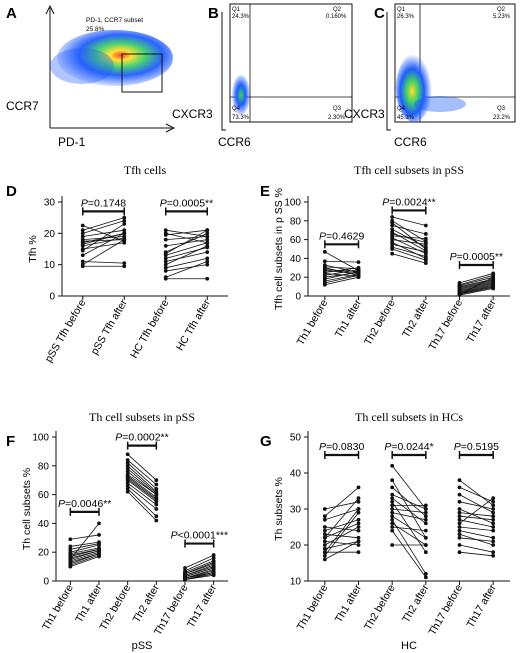  I want to click on y-tick-label: 40, so click(44, 524).